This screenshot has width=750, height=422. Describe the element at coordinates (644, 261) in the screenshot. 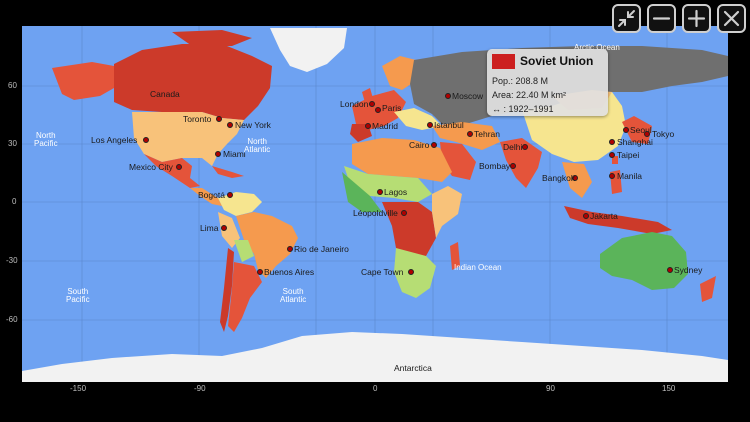

I see `australia` at that location.